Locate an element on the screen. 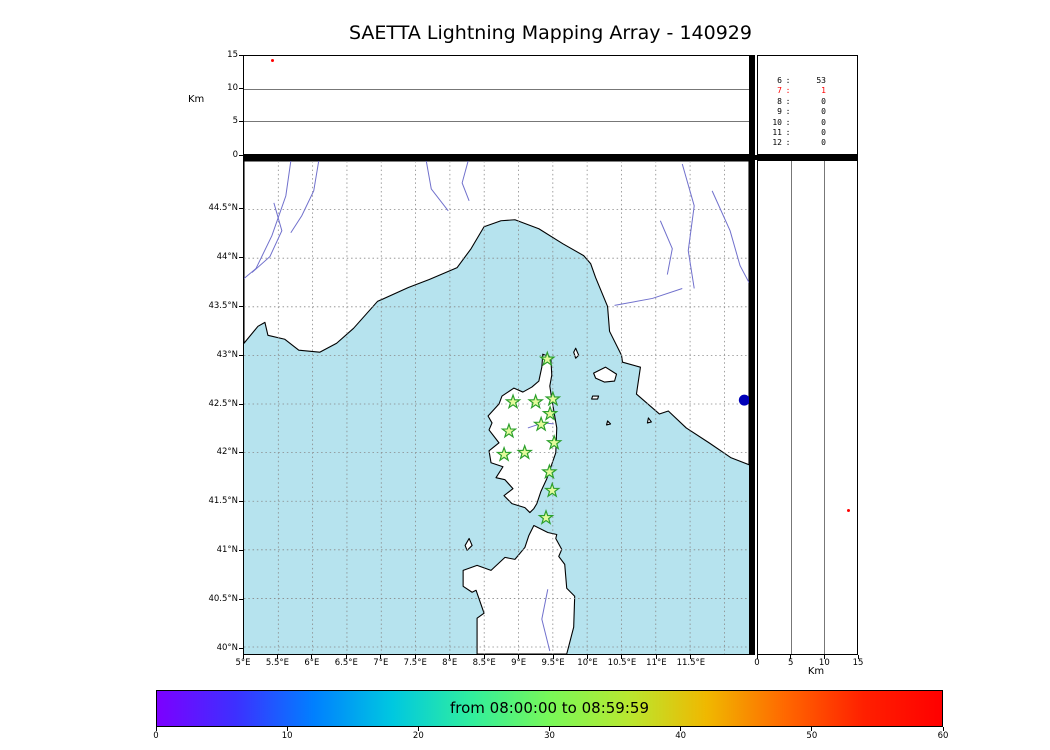  alt-lat-tick-label: 10 is located at coordinates (824, 663).